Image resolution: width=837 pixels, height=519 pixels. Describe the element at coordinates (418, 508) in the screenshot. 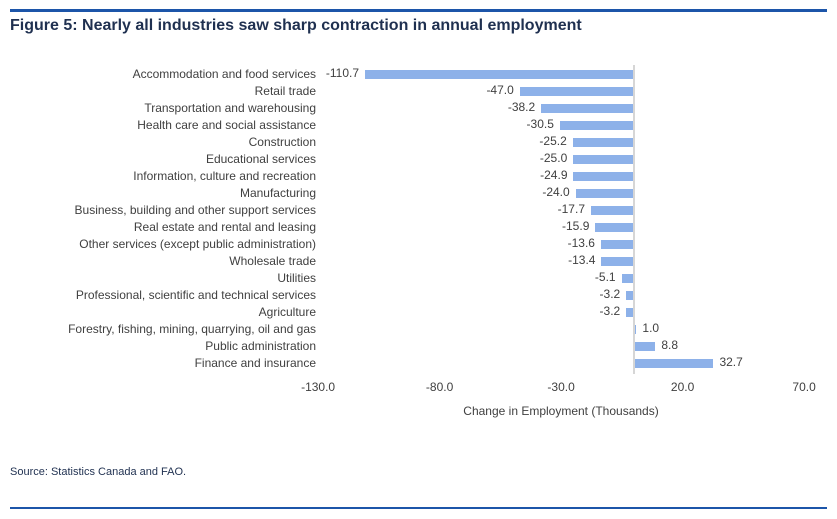

I see `bottom-divider` at that location.